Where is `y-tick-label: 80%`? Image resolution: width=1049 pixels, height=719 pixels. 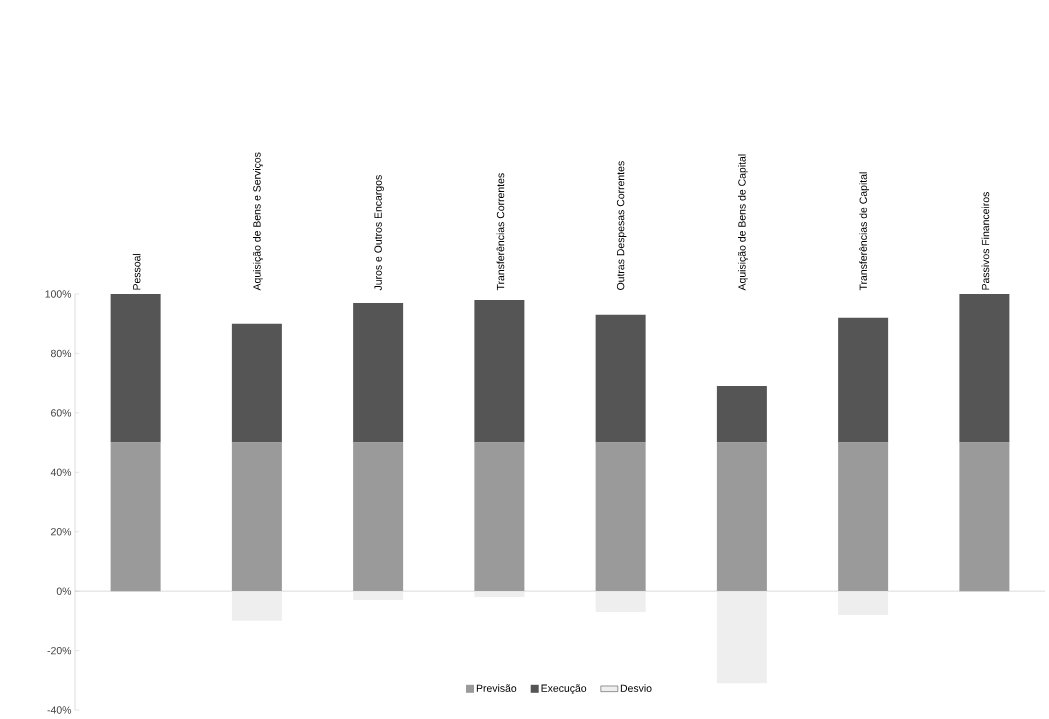 y-tick-label: 80% is located at coordinates (61, 353).